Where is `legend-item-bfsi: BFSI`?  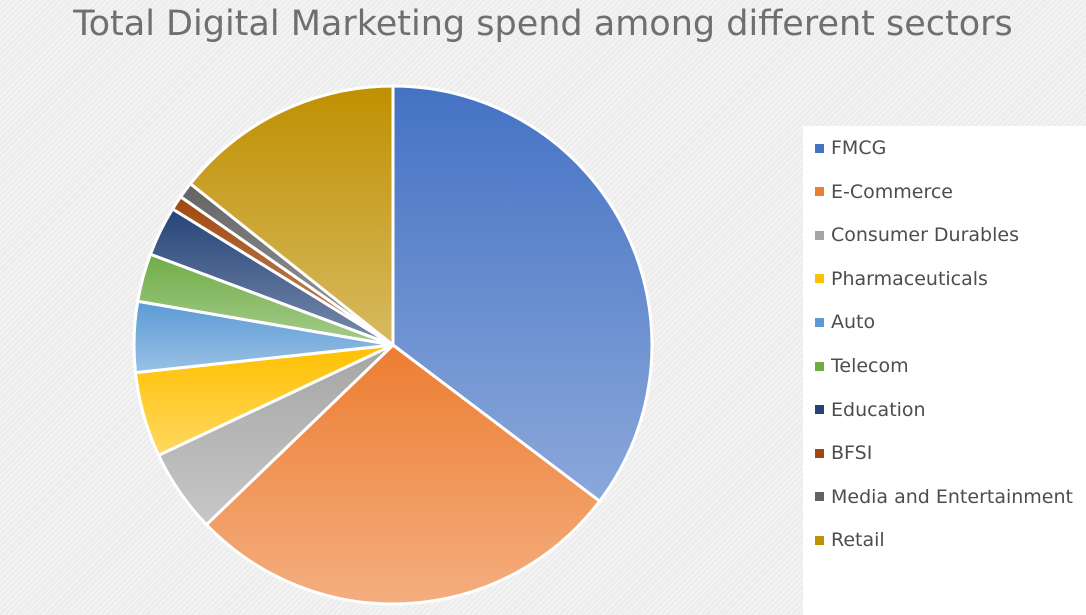 legend-item-bfsi: BFSI is located at coordinates (843, 453).